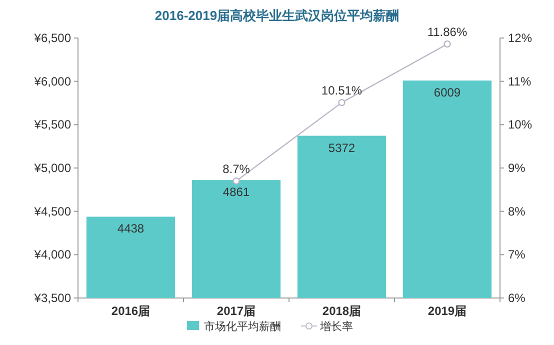 This screenshot has height=345, width=554. Describe the element at coordinates (52, 125) in the screenshot. I see `y-tick-label: ¥5,500` at that location.